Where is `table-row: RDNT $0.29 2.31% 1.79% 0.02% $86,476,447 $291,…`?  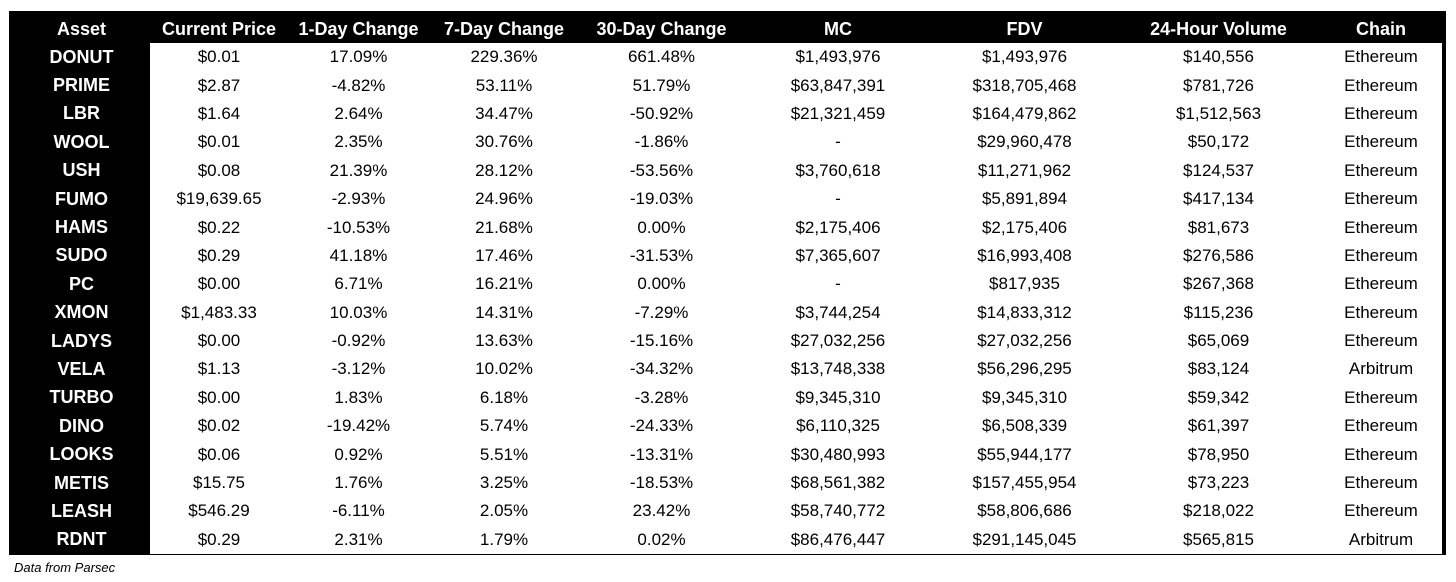 table-row: RDNT $0.29 2.31% 1.79% 0.02% $86,476,447 $291,… is located at coordinates (727, 540).